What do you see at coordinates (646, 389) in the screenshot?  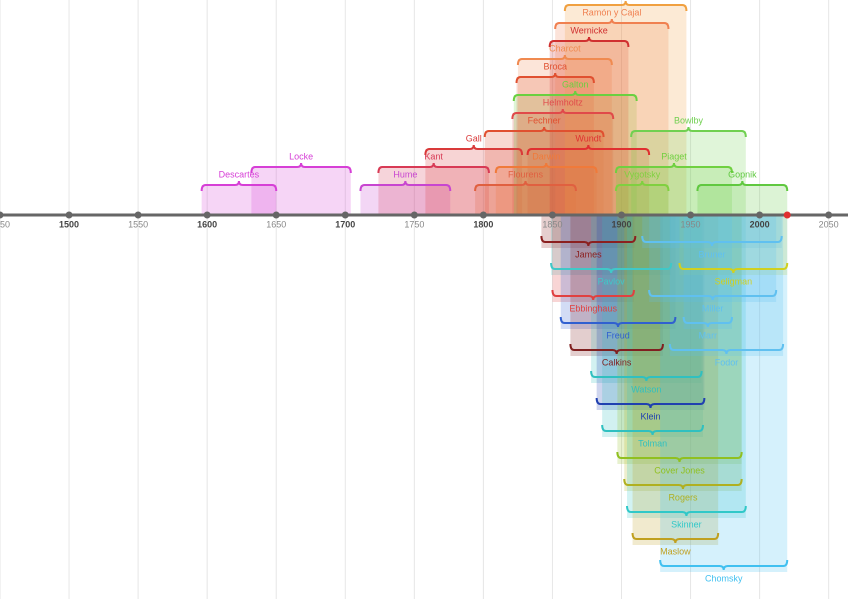 I see `person-label: Watson` at bounding box center [646, 389].